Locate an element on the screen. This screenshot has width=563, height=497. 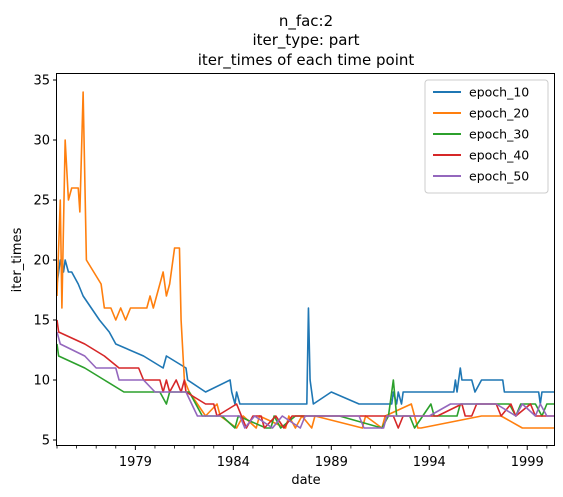
x-axis-label: date is located at coordinates (305, 480).